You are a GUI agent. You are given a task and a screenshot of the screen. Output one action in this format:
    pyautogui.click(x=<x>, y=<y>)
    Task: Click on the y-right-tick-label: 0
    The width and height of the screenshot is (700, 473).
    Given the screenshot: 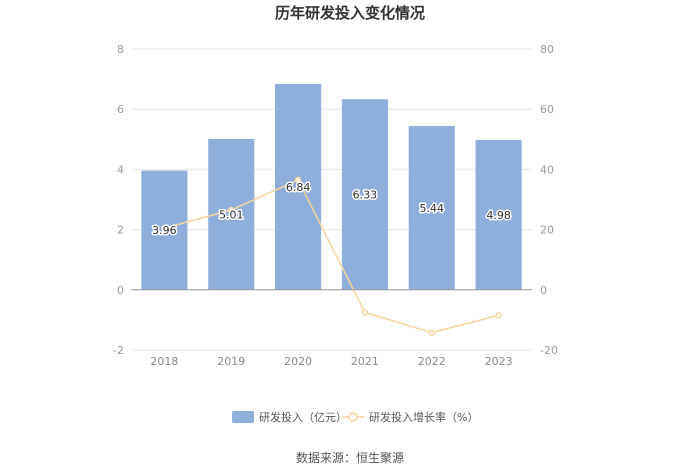 What is the action you would take?
    pyautogui.click(x=543, y=290)
    